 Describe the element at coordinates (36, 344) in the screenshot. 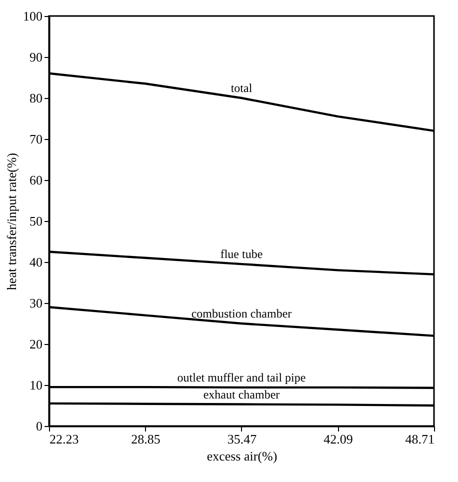

I see `y-tick-label: 20` at that location.